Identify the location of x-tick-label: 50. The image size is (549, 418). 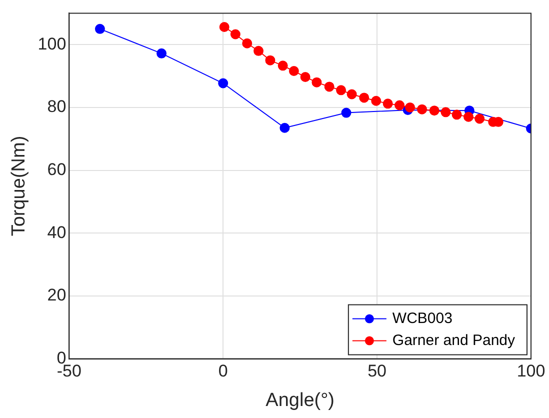
(377, 371).